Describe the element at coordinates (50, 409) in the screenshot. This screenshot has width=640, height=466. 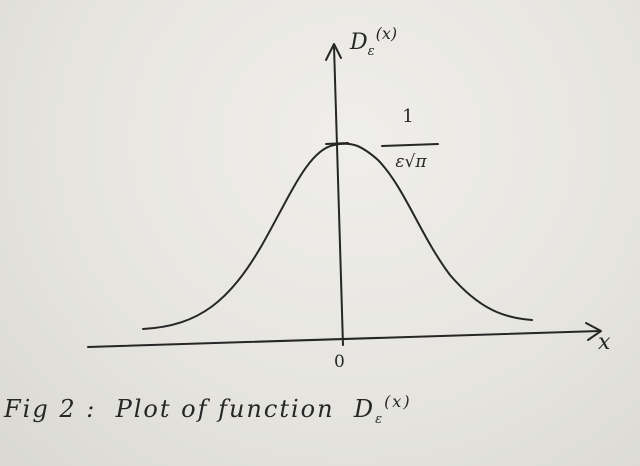
I see `caption-prefix: Fig 2 :` at that location.